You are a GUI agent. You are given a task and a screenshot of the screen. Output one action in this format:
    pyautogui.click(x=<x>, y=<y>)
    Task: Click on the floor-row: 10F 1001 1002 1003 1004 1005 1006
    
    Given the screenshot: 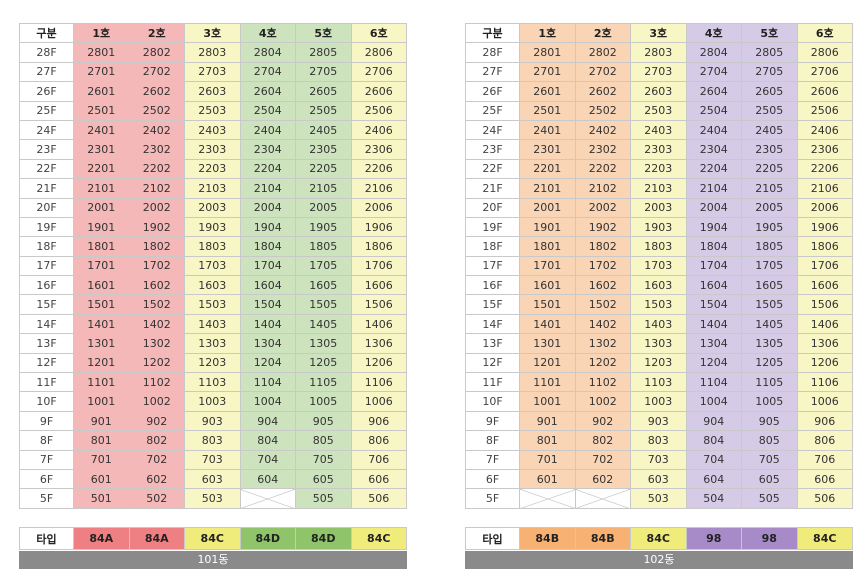 What is the action you would take?
    pyautogui.click(x=213, y=401)
    